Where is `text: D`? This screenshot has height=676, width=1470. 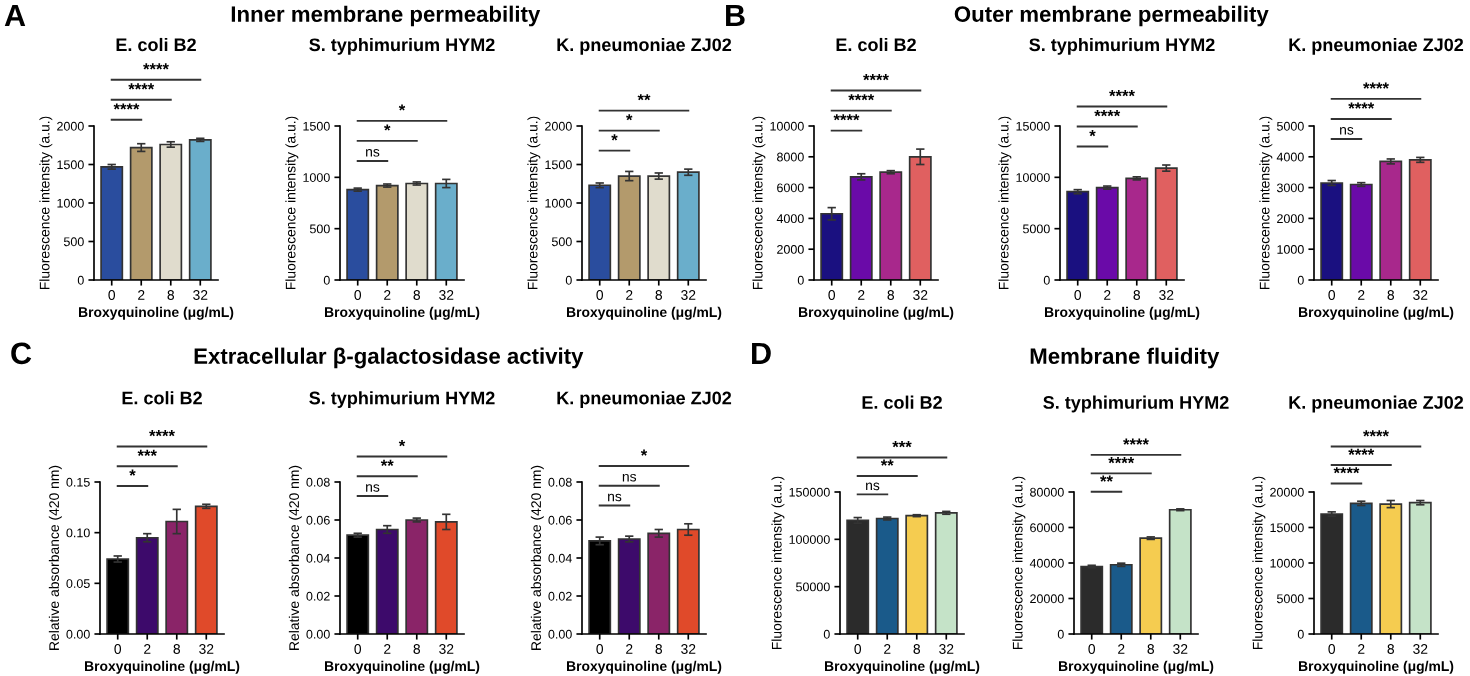
text: D is located at coordinates (761, 353).